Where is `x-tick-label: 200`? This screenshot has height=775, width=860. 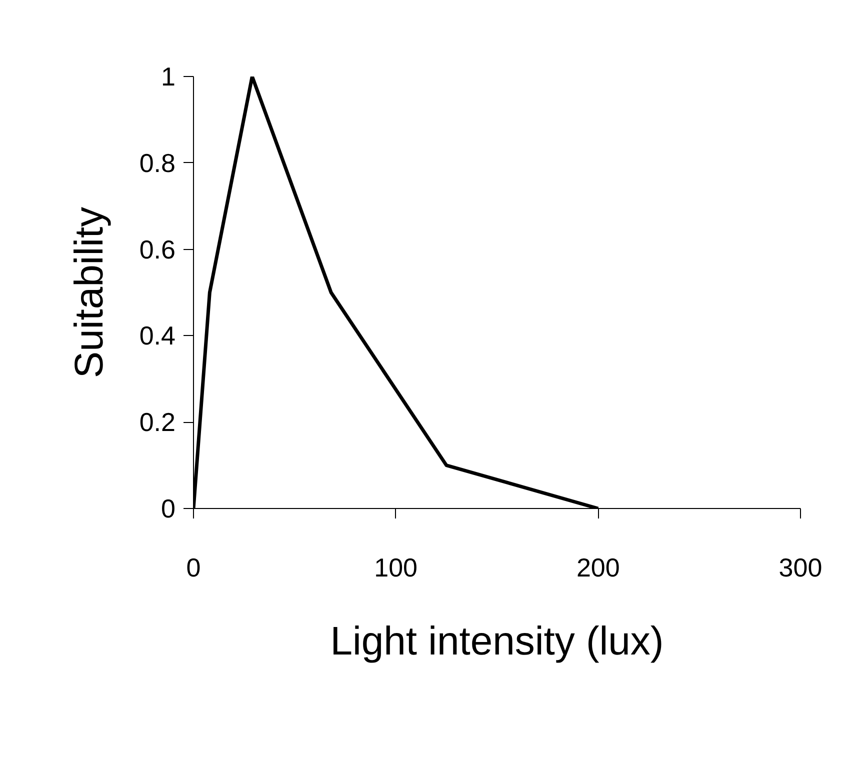
x-tick-label: 200 is located at coordinates (598, 567).